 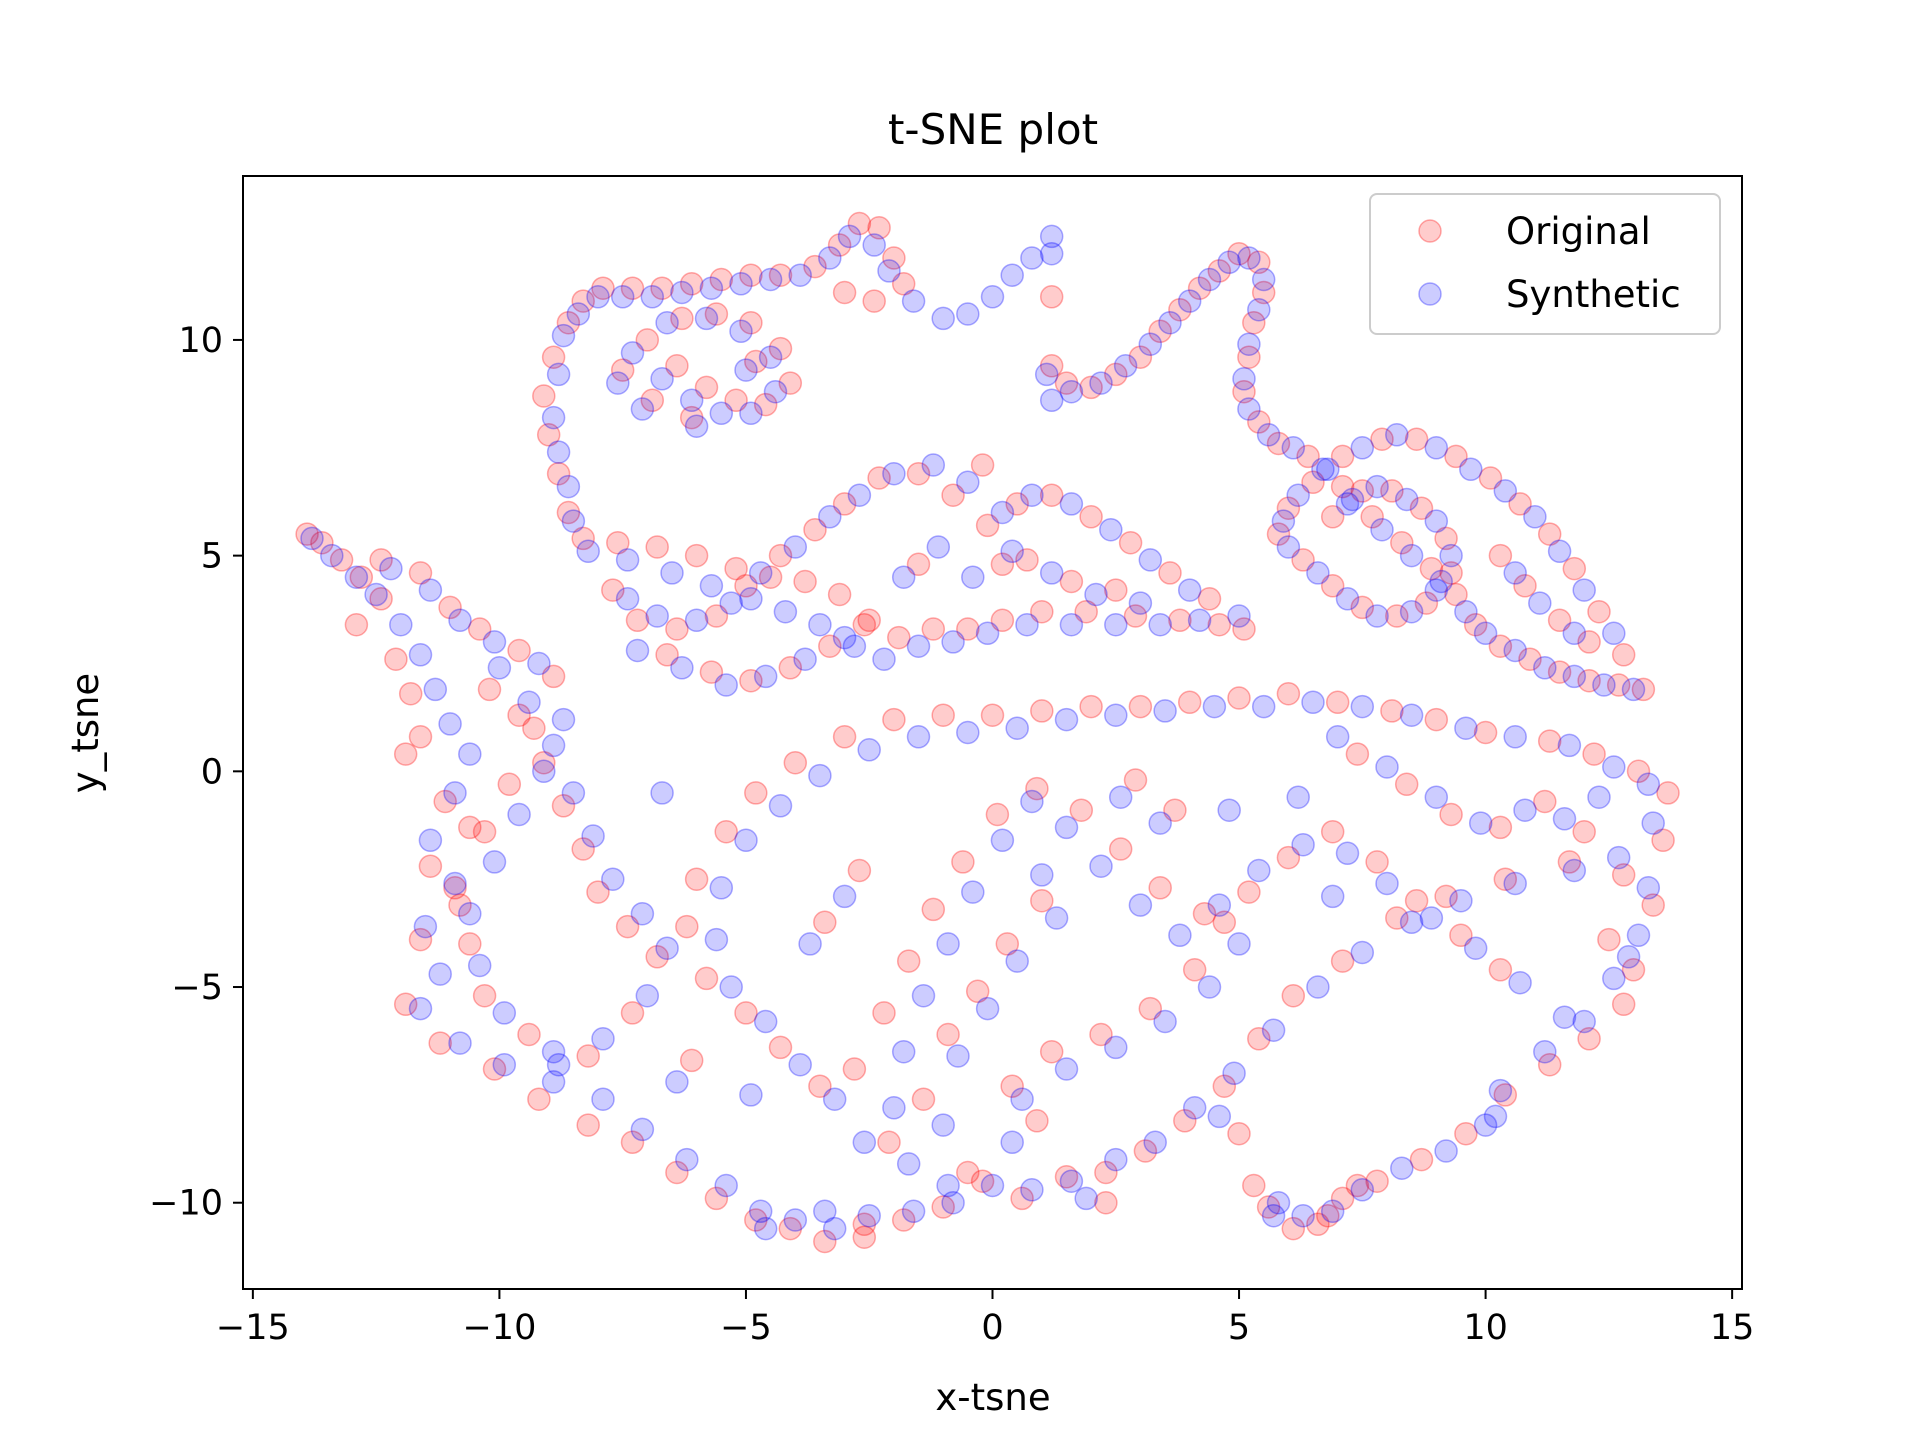 I want to click on y-axis: −10 −5 0 5 10, so click(x=196, y=772).